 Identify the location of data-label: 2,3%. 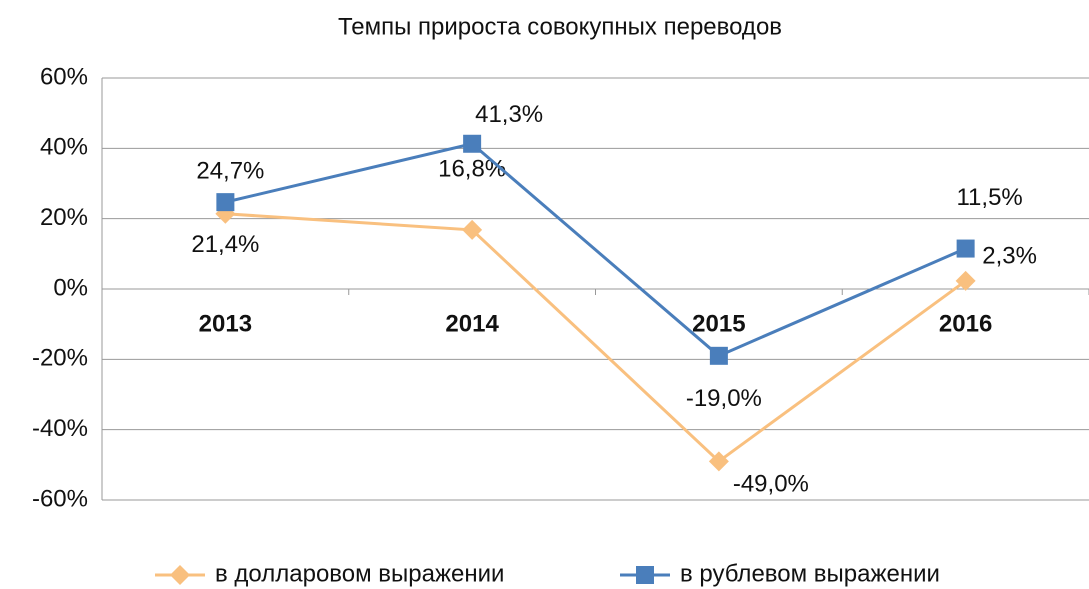
(1009, 255).